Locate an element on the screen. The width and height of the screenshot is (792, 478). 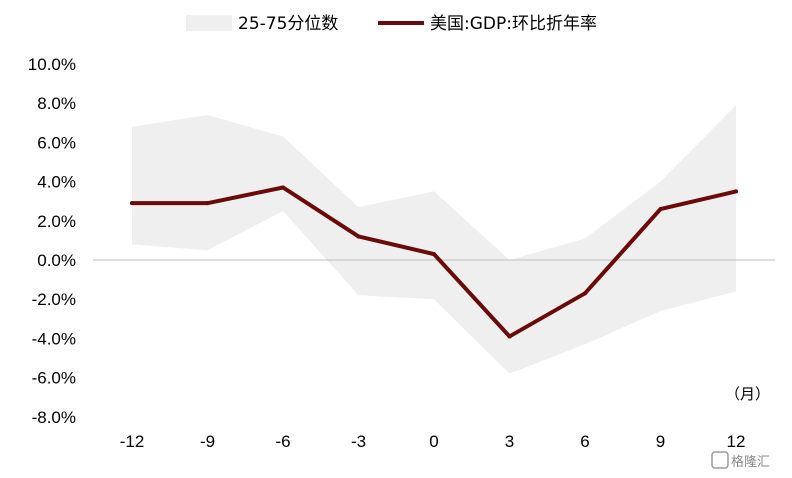
y-tick-label: -8.0% is located at coordinates (54, 417).